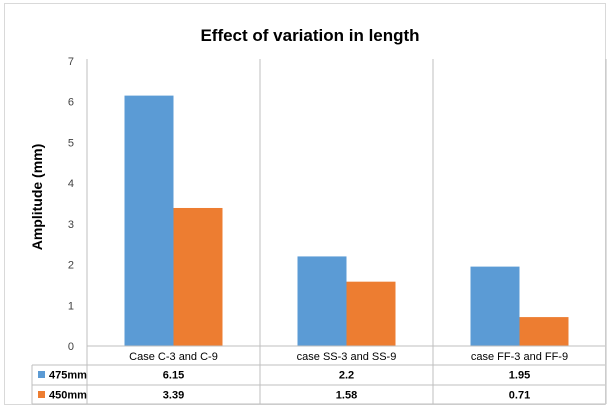 Image resolution: width=611 pixels, height=414 pixels. I want to click on legend-label-450mm: 450mm, so click(68, 396).